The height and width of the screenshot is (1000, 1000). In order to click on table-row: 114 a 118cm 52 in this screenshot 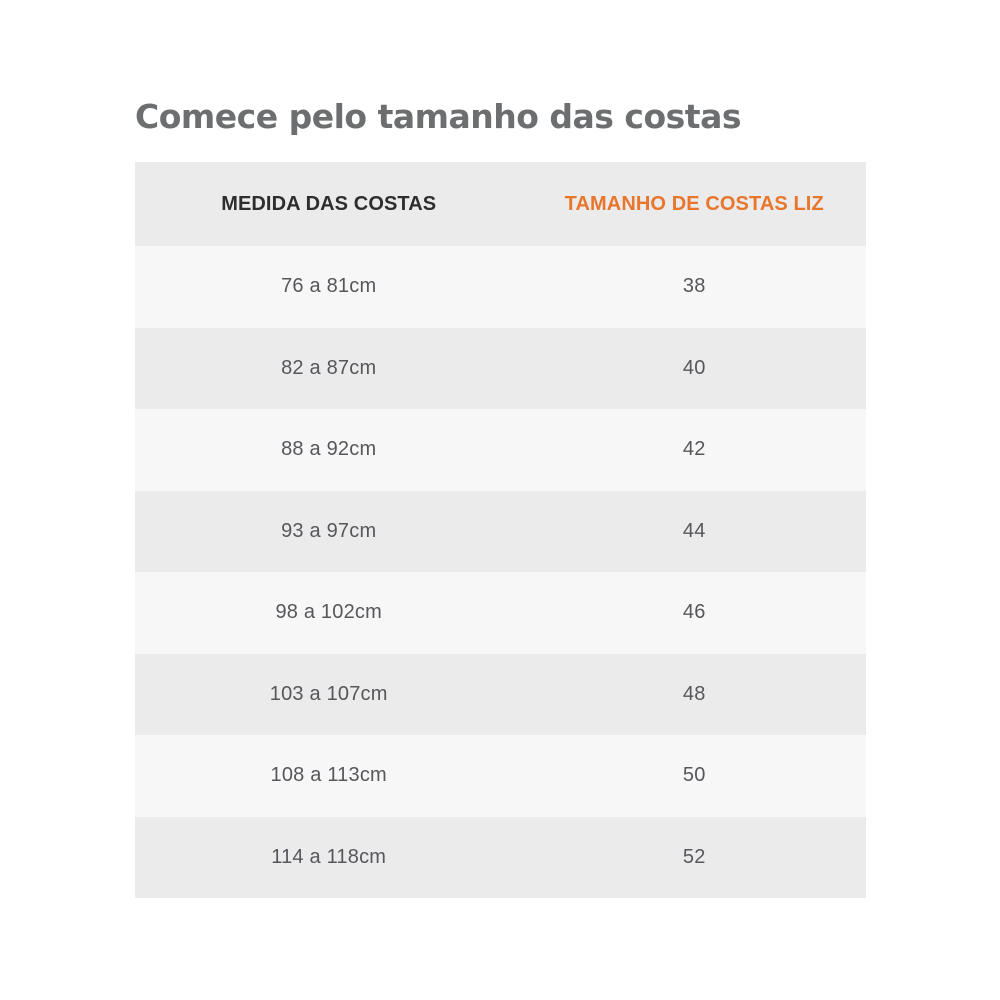, I will do `click(500, 857)`.